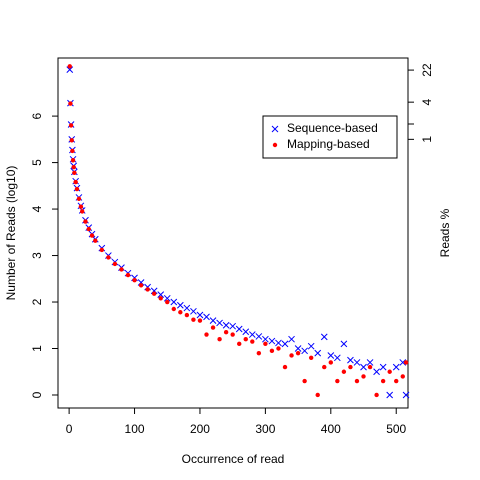  I want to click on x-axis-label: Occurrence of read, so click(233, 459).